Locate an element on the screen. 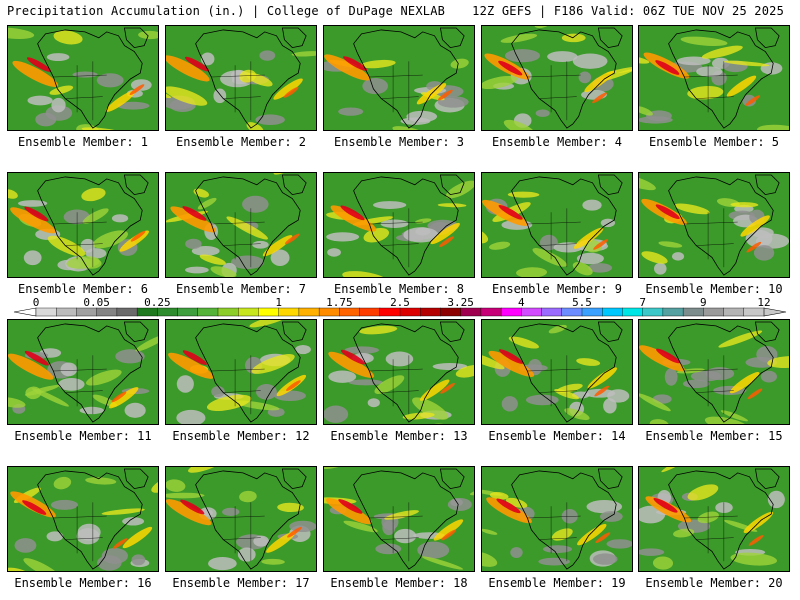 This screenshot has width=800, height=600. ensemble-member-label: Ensemble Member: 20 is located at coordinates (714, 583).